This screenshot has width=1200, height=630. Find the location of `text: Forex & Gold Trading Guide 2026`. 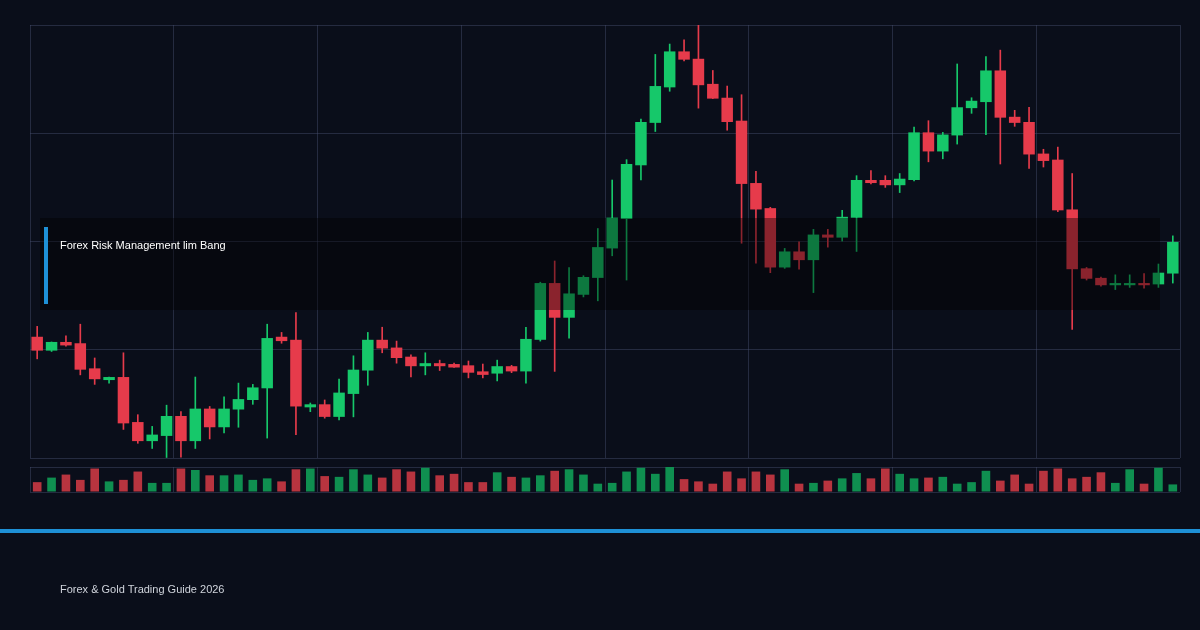

text: Forex & Gold Trading Guide 2026 is located at coordinates (142, 589).